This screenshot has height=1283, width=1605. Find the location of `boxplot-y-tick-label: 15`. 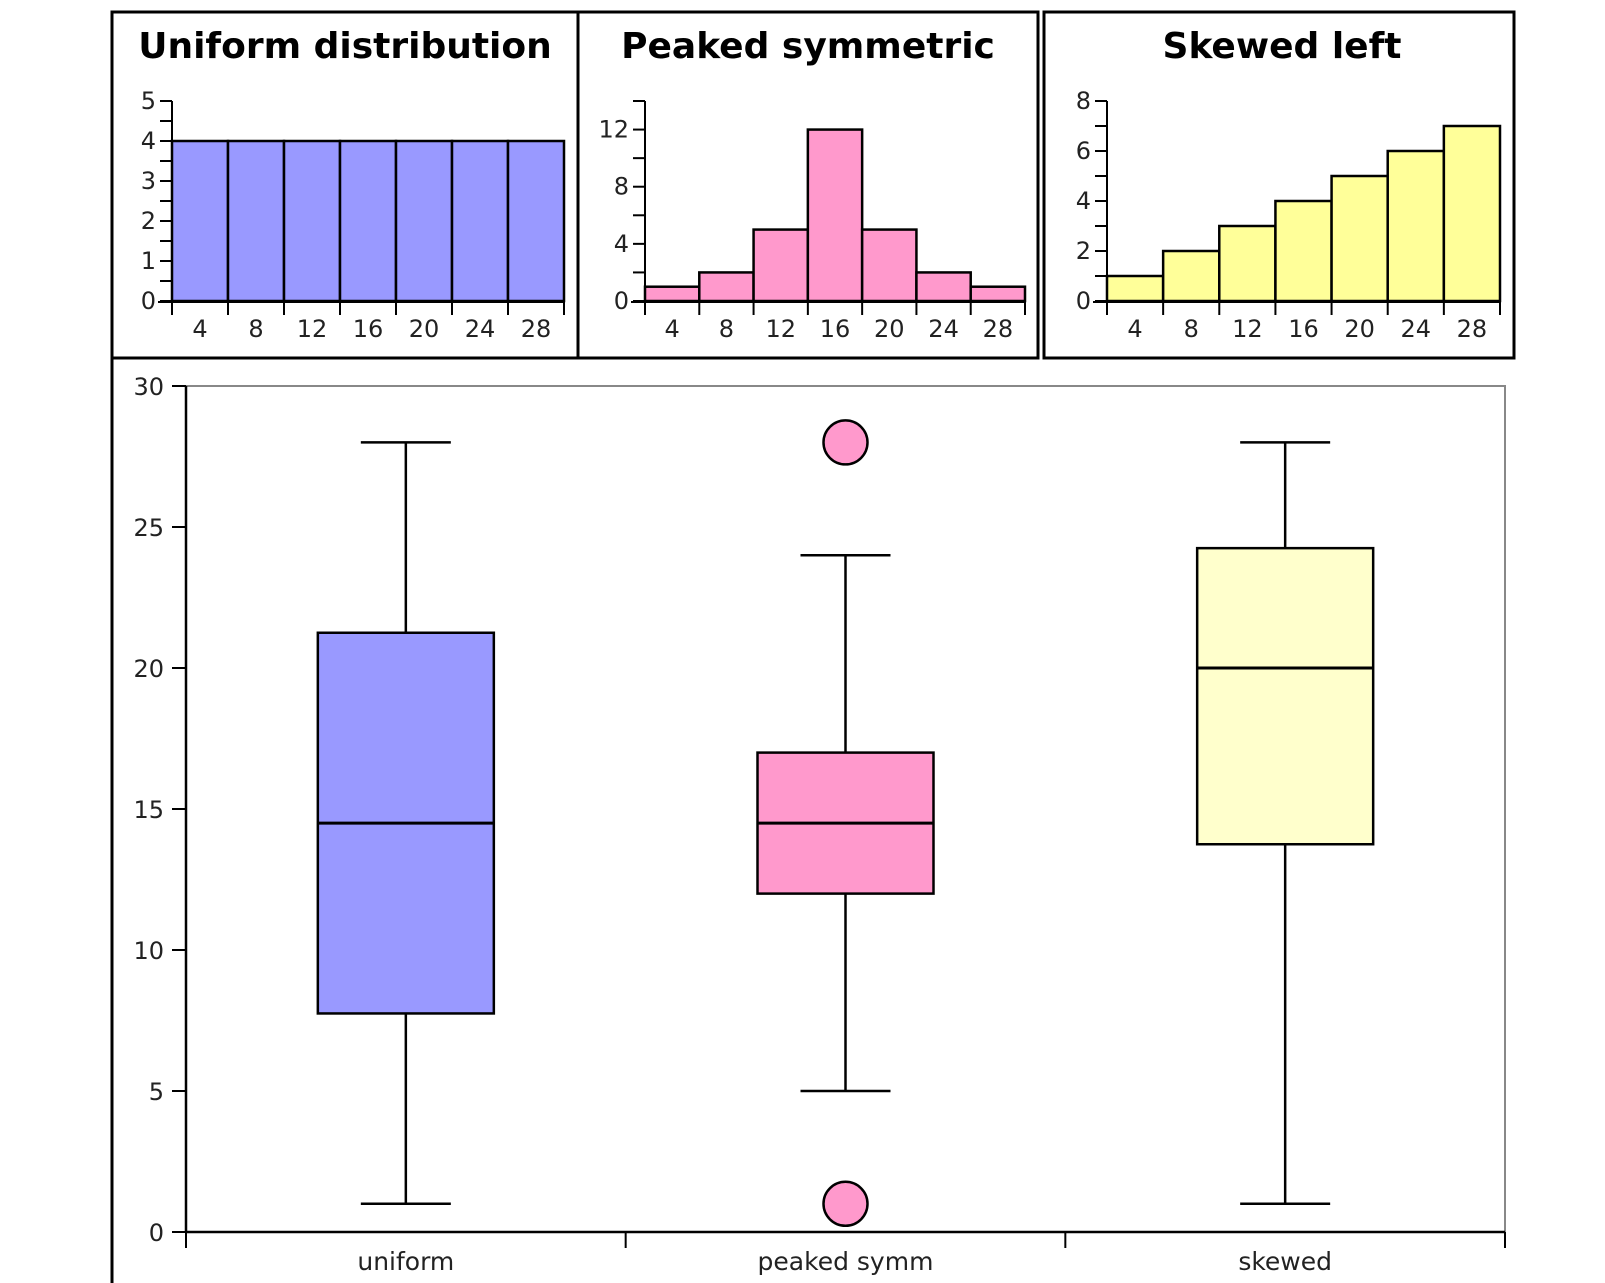

boxplot-y-tick-label: 15 is located at coordinates (148, 810).